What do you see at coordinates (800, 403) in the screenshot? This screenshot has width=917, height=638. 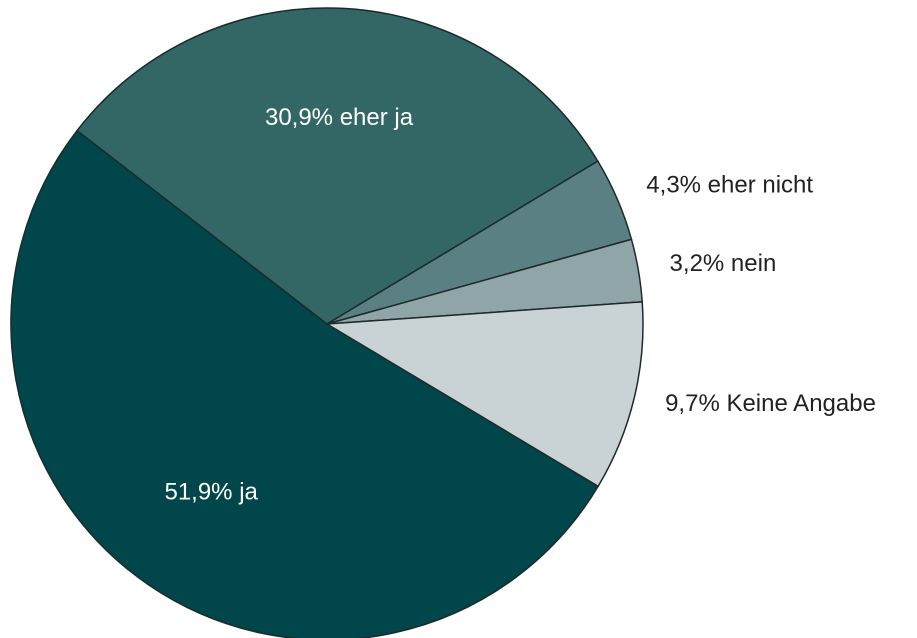 I see `slice-category: Keine Angabe` at bounding box center [800, 403].